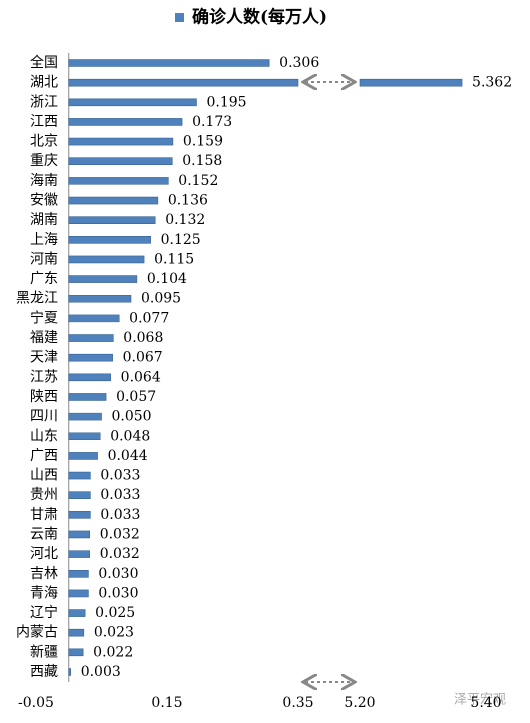  What do you see at coordinates (185, 220) in the screenshot?
I see `data-label: 0.132` at bounding box center [185, 220].